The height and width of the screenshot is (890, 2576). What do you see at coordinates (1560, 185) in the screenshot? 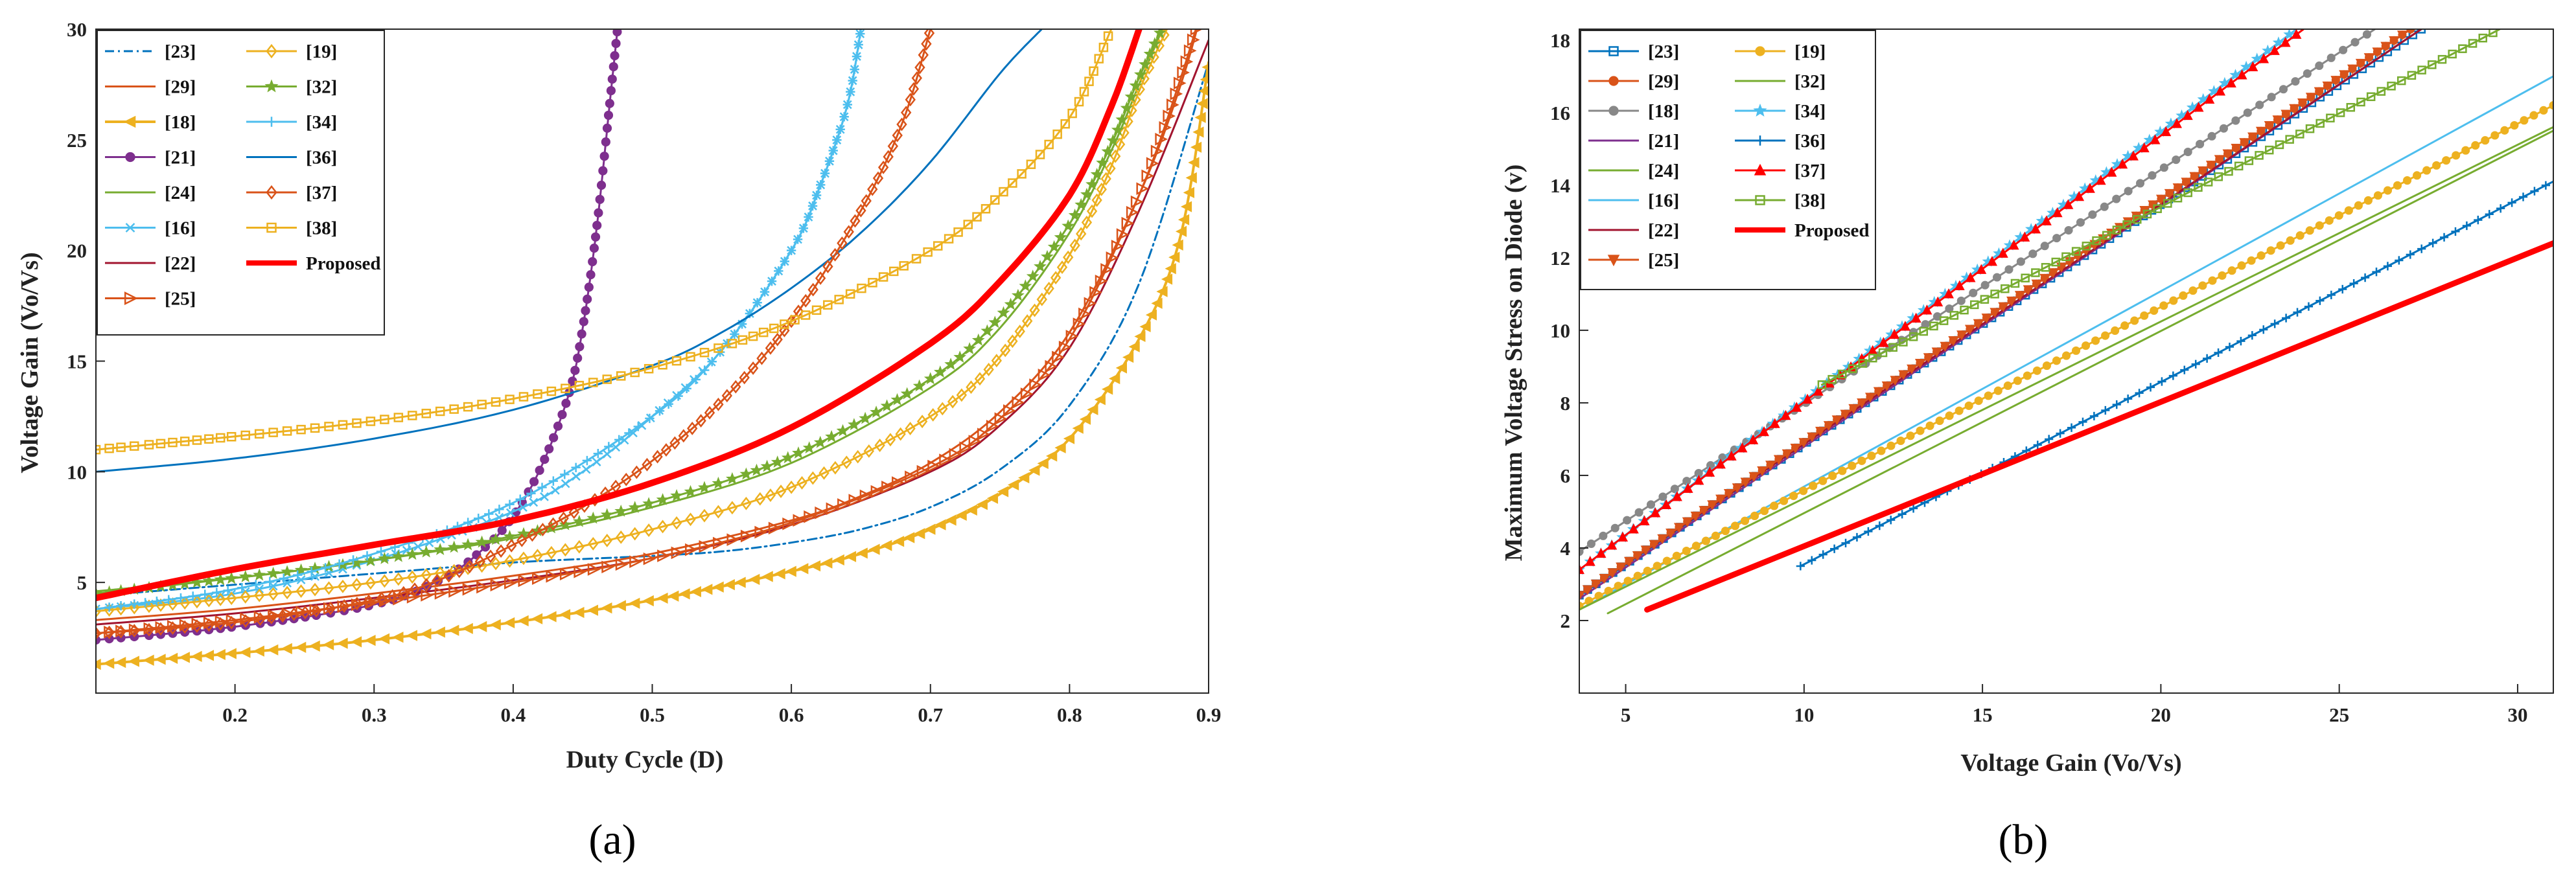
I see `y-tick-label: 14` at bounding box center [1560, 185].